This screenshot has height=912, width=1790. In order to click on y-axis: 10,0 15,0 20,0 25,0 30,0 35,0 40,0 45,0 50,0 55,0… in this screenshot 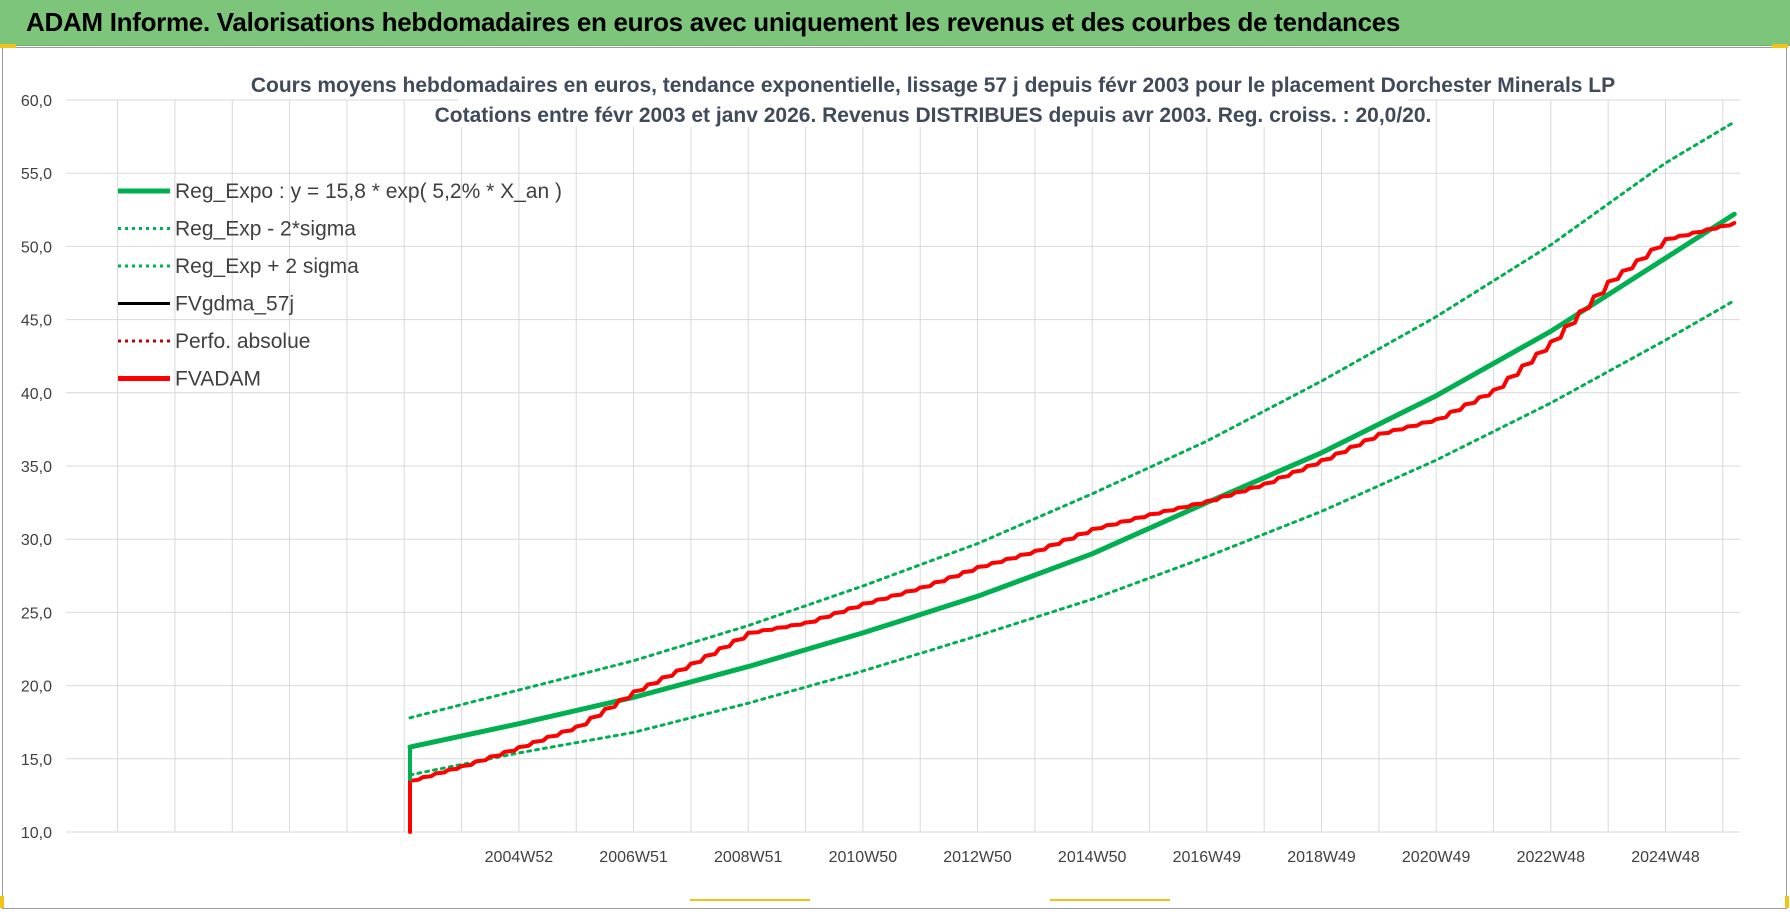, I will do `click(36, 467)`.